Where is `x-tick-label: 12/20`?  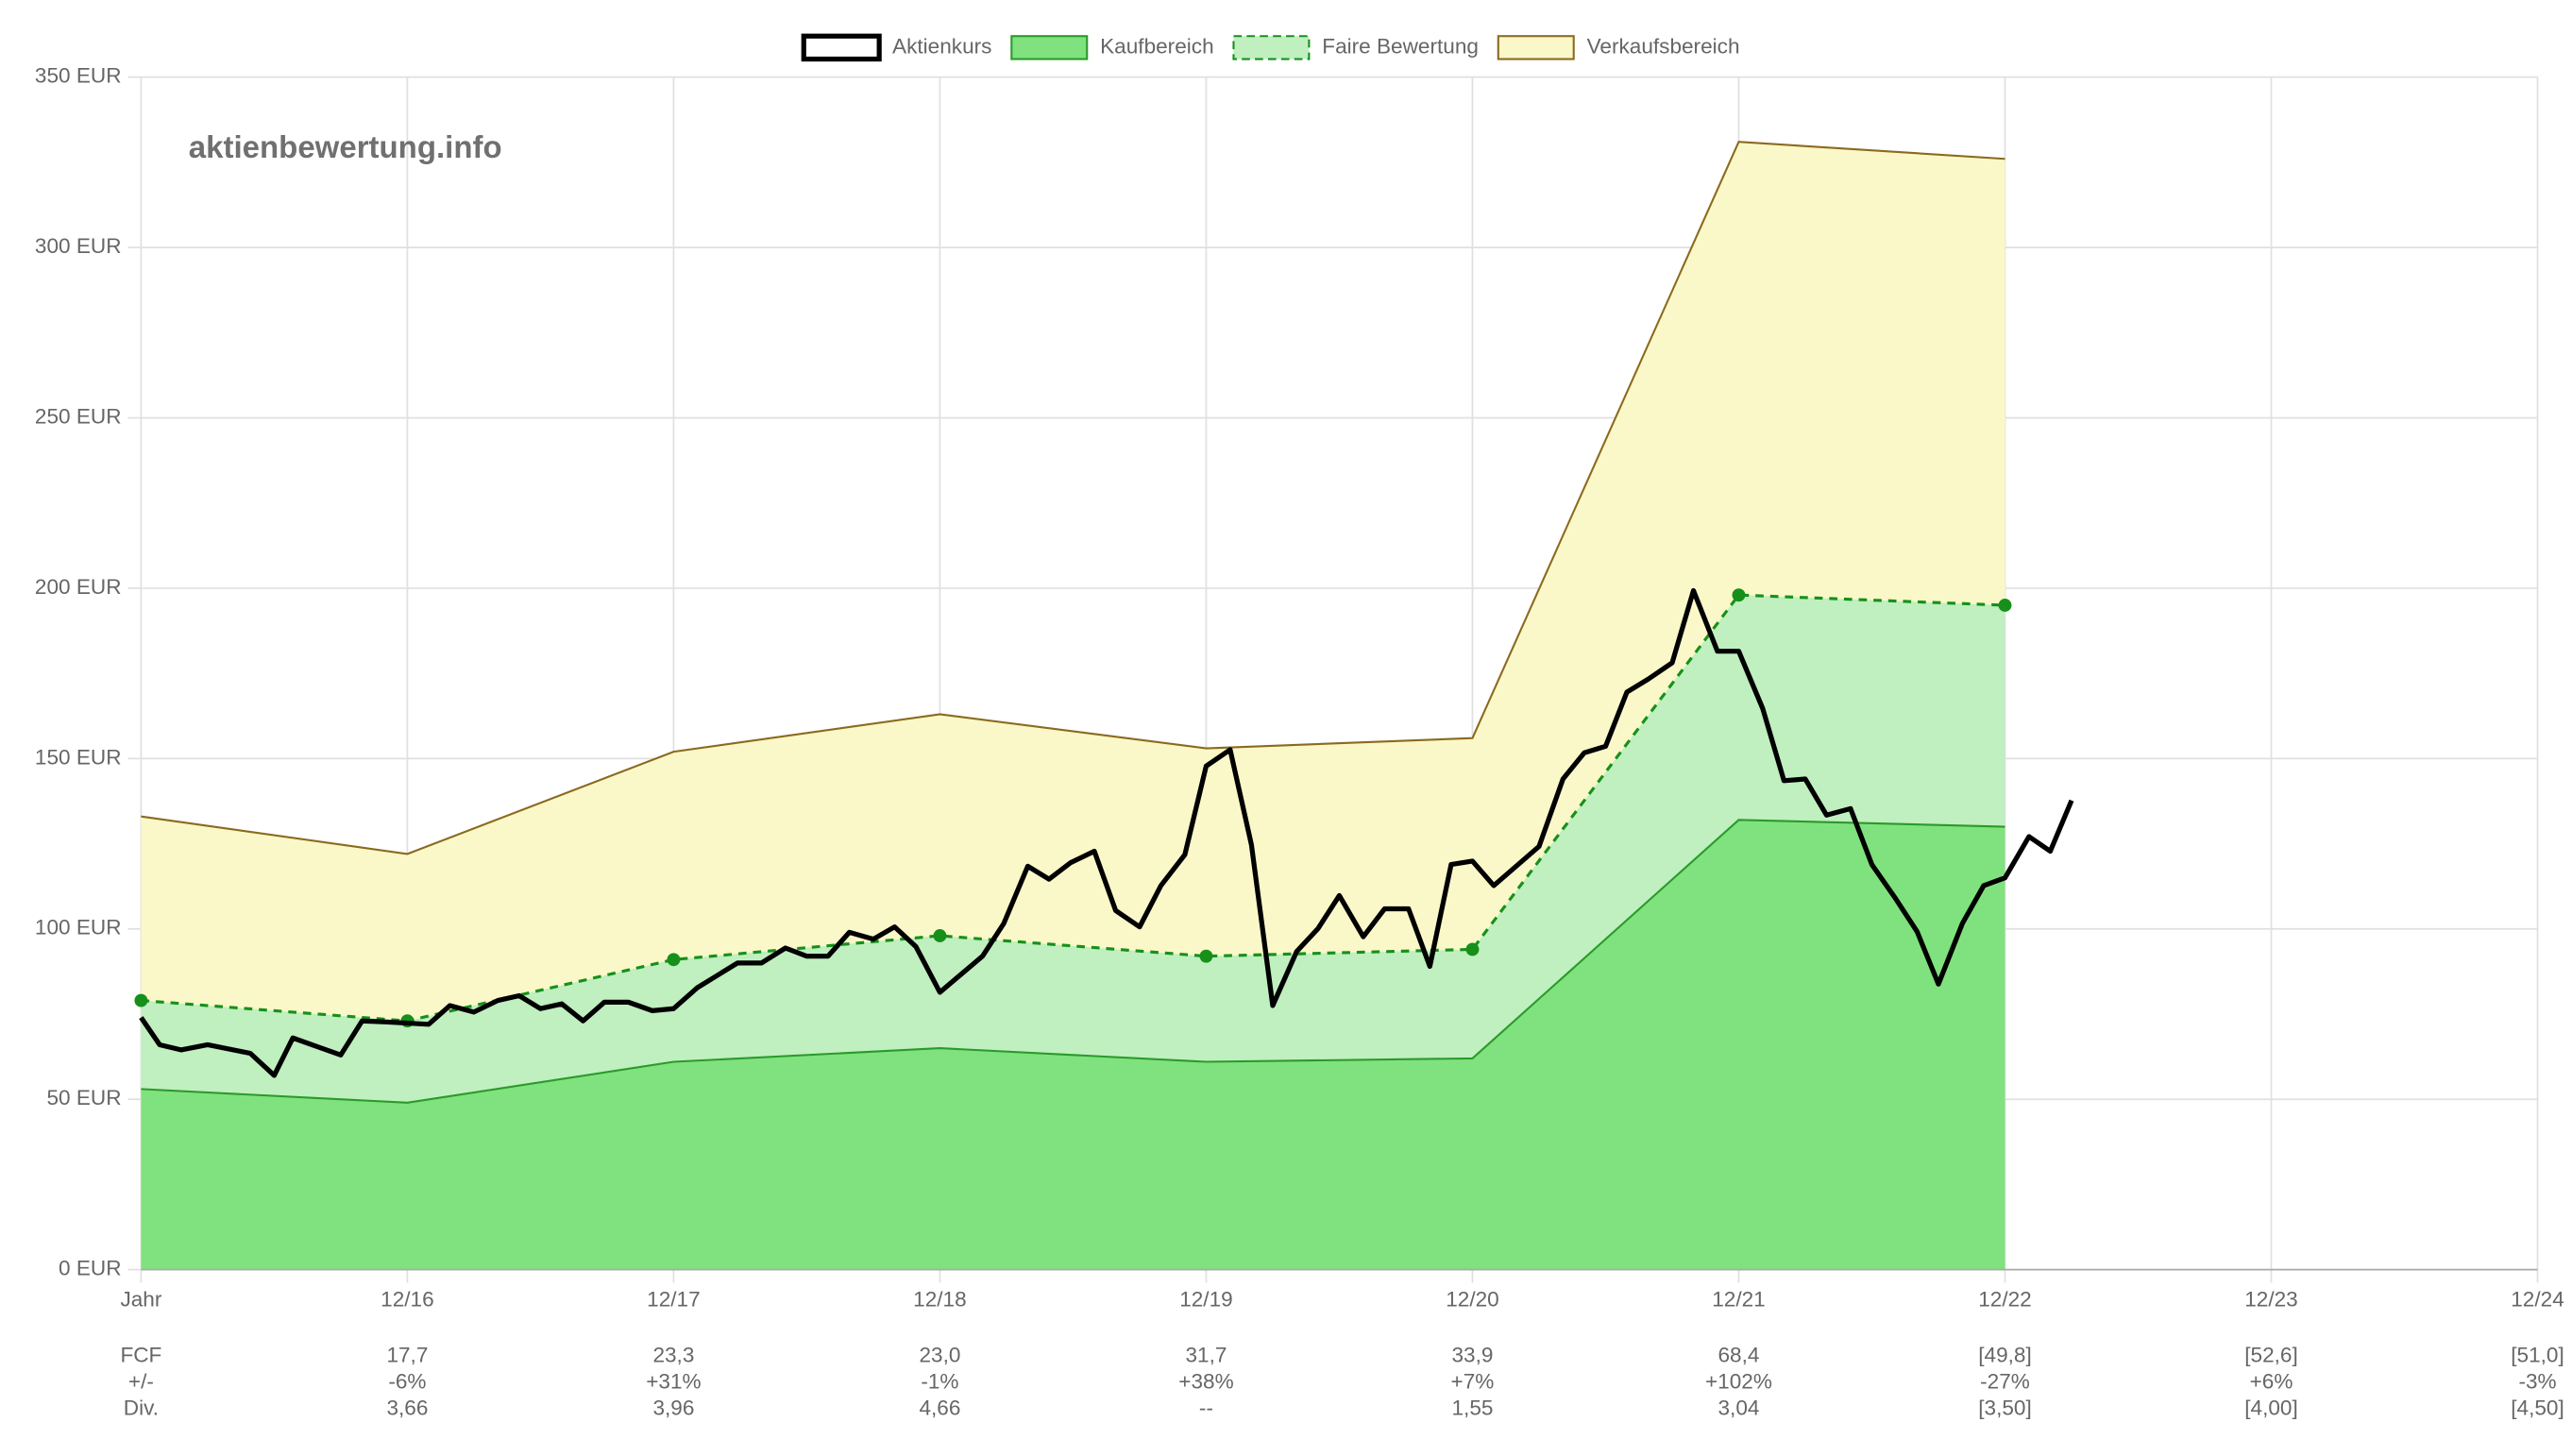
x-tick-label: 12/20 is located at coordinates (1472, 1300).